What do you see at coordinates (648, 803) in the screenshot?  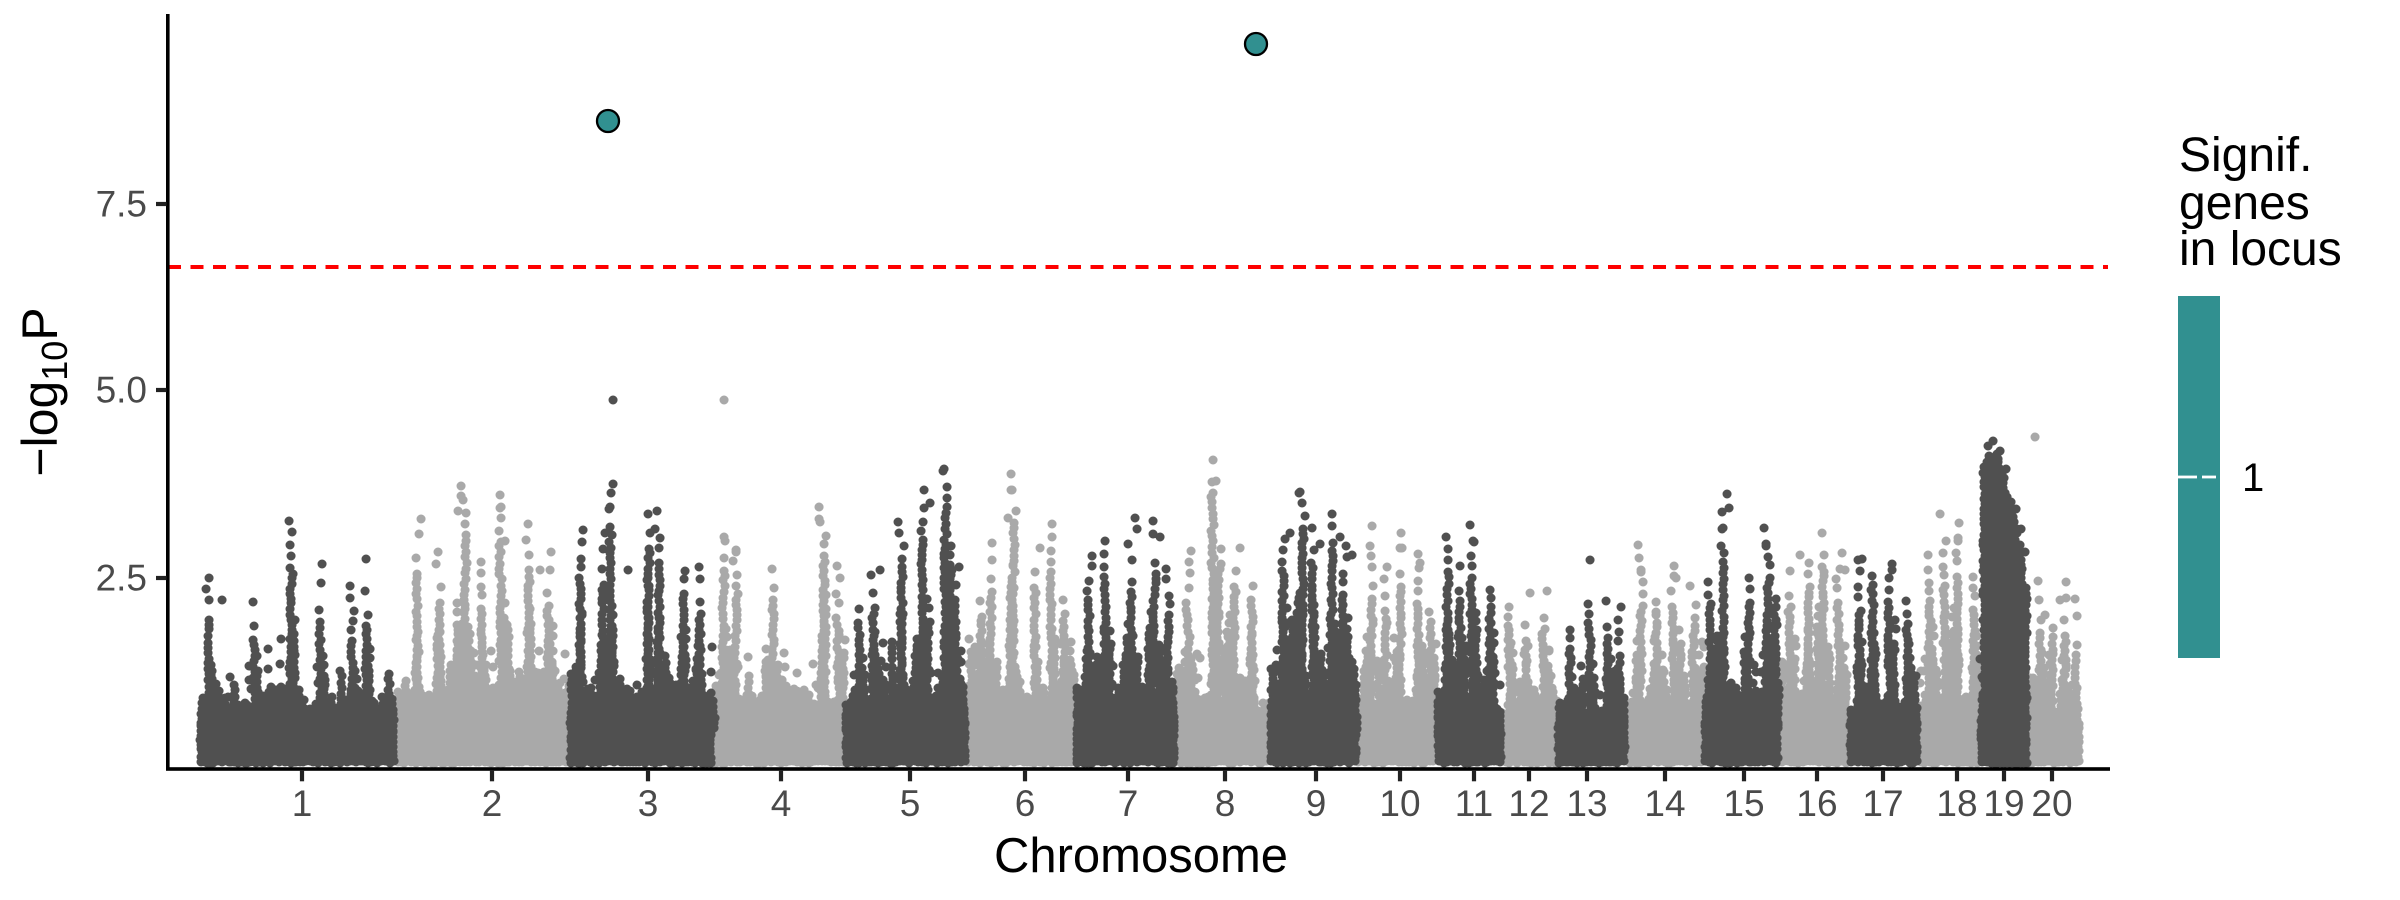 I see `svg-text: 3` at bounding box center [648, 803].